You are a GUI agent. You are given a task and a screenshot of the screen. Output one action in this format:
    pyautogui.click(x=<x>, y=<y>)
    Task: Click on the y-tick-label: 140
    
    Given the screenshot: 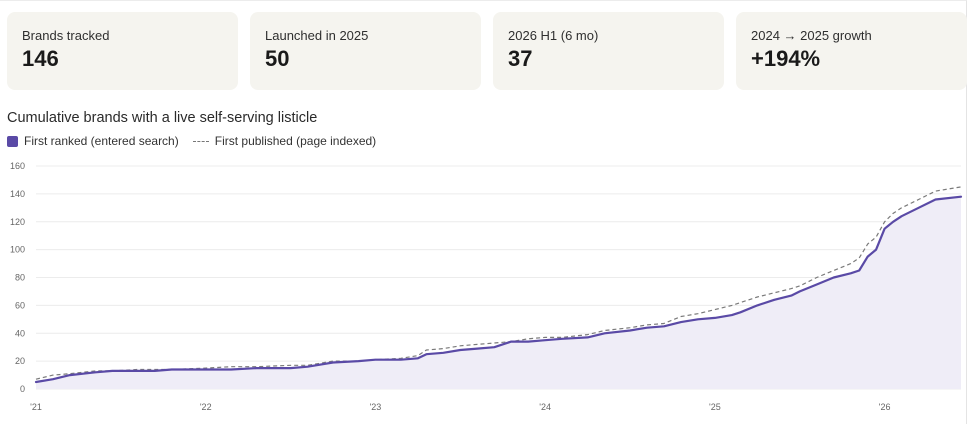 What is the action you would take?
    pyautogui.click(x=17, y=194)
    